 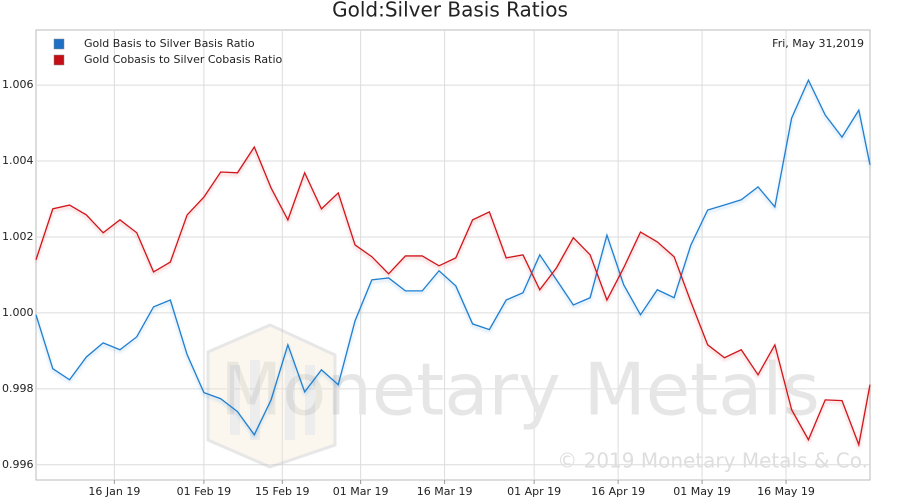 What do you see at coordinates (520, 390) in the screenshot?
I see `watermark: Monetary Metals` at bounding box center [520, 390].